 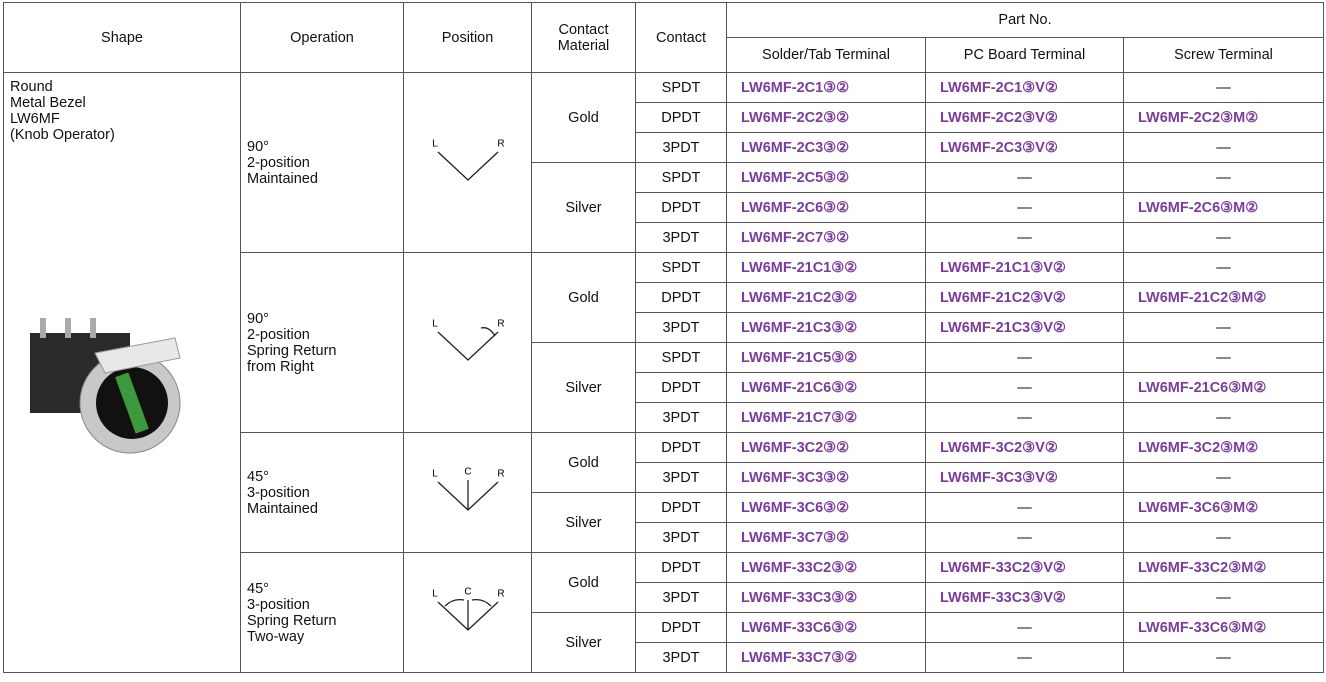 I want to click on part-number-cell: LW6MF-2C7③②, so click(x=826, y=237).